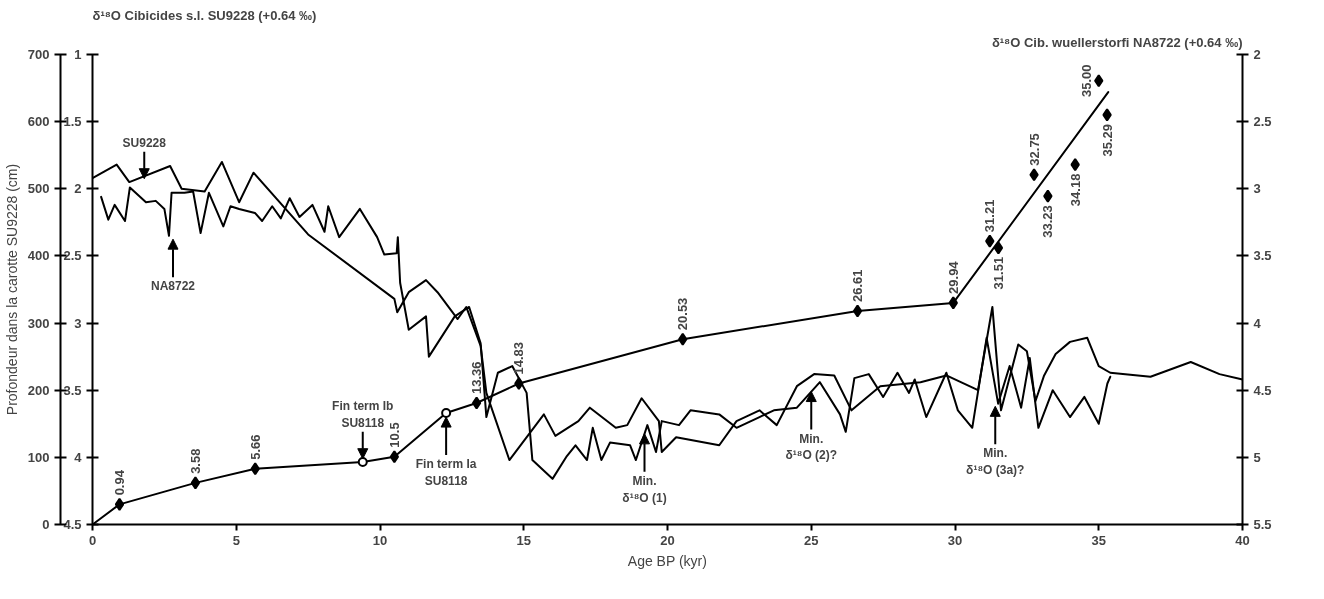 The width and height of the screenshot is (1324, 599). I want to click on annotation: Min. δ¹⁸O (3a)?, so click(995, 462).